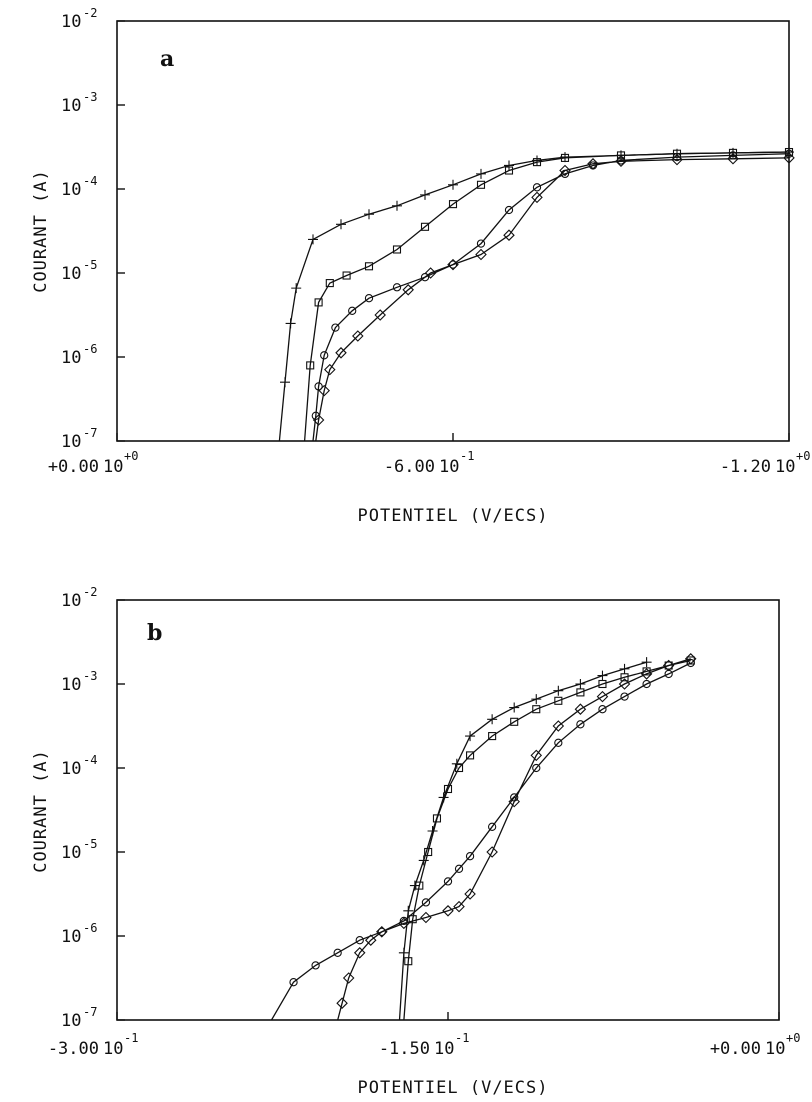 Image resolution: width=812 pixels, height=1102 pixels. What do you see at coordinates (90, 13) in the screenshot?
I see `y-tick-exponent: -2` at bounding box center [90, 13].